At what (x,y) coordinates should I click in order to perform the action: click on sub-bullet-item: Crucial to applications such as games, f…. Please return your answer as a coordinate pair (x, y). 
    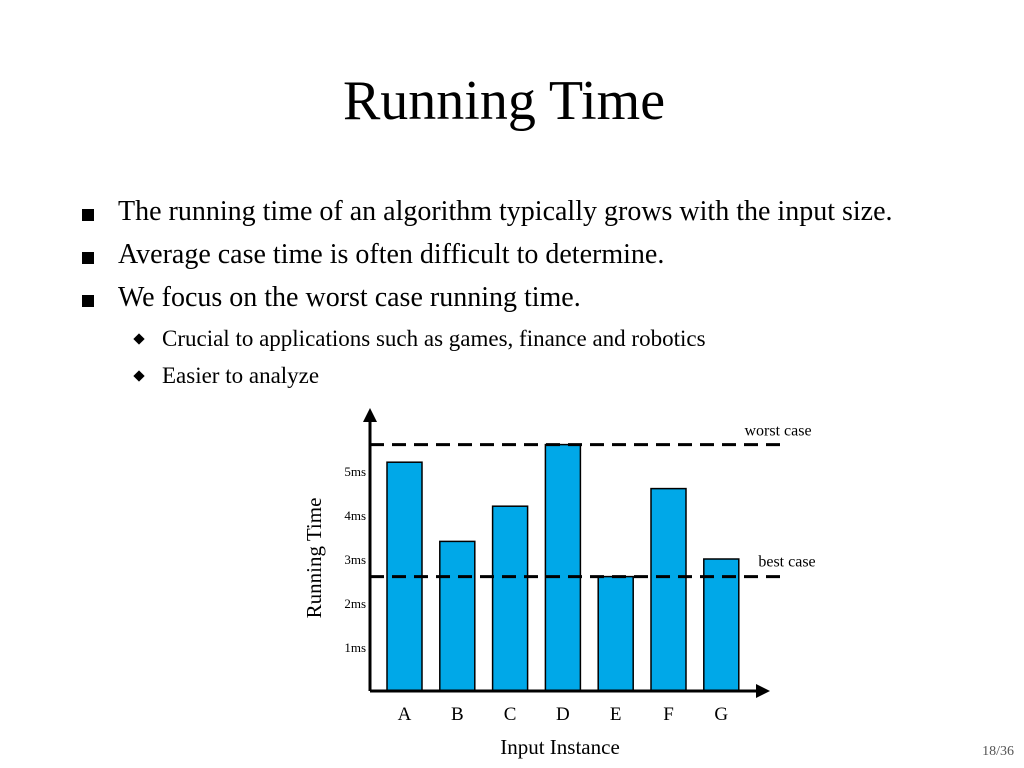
    Looking at the image, I should click on (512, 339).